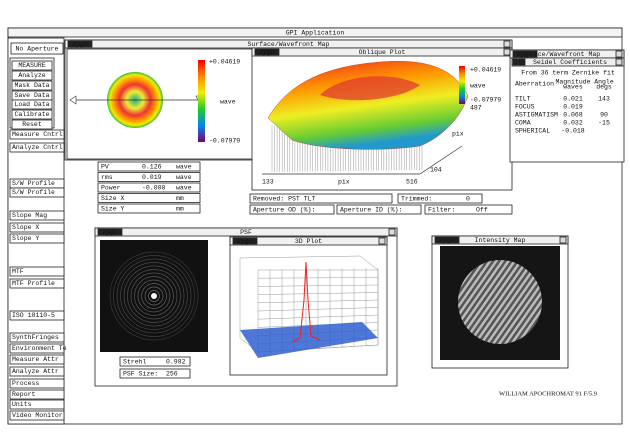 Image resolution: width=630 pixels, height=446 pixels. What do you see at coordinates (536, 115) in the screenshot?
I see `seidel-row-name: ASTIGMATISM` at bounding box center [536, 115].